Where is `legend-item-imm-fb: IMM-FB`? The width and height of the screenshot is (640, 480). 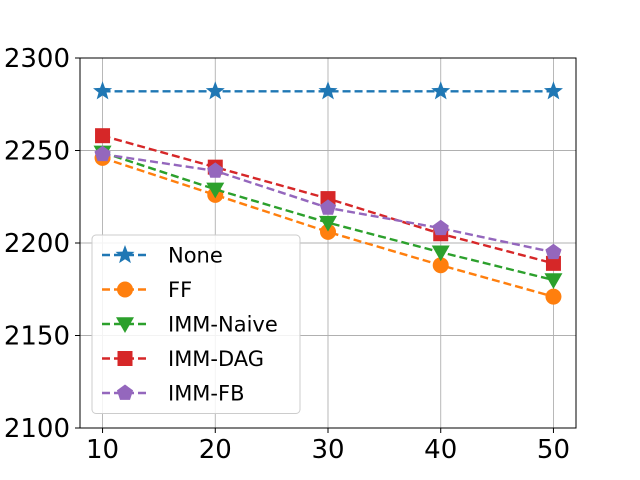 legend-item-imm-fb: IMM-FB is located at coordinates (173, 394).